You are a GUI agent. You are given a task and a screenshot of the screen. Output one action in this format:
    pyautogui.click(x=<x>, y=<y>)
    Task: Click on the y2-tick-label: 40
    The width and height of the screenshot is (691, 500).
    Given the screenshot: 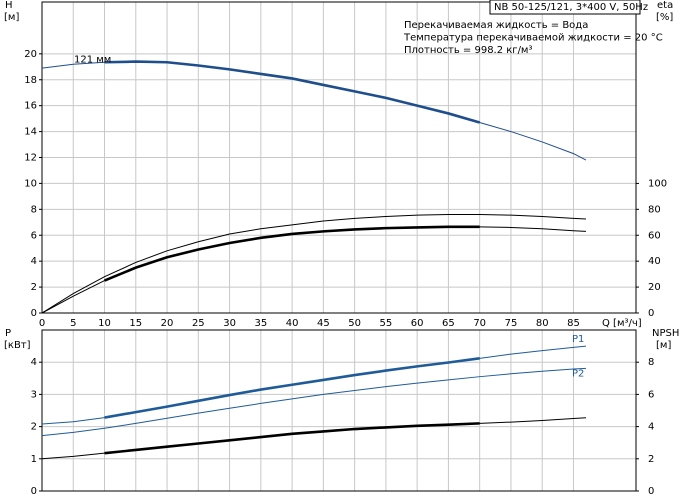 What is the action you would take?
    pyautogui.click(x=654, y=261)
    